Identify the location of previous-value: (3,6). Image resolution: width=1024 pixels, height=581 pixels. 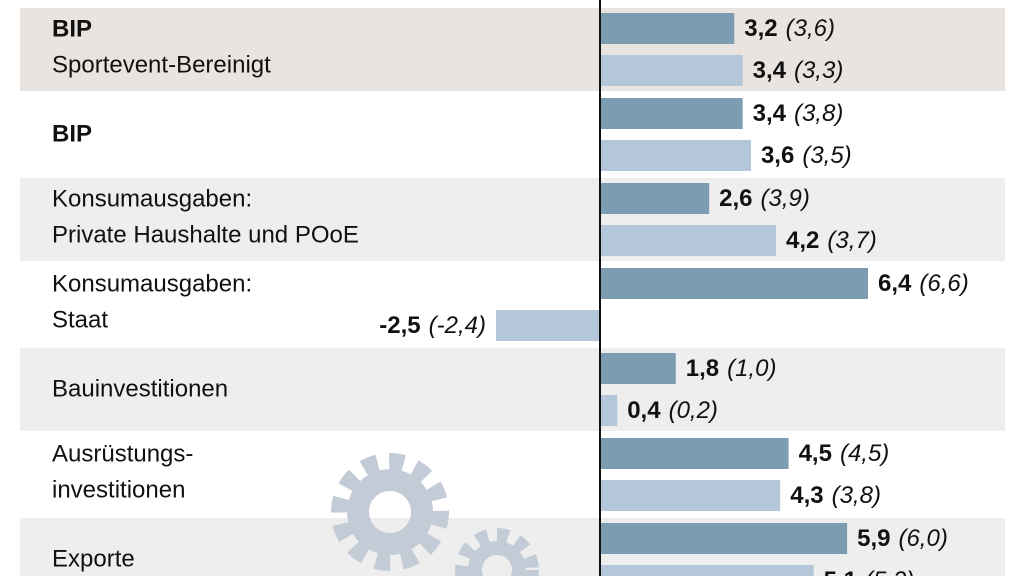
(810, 28).